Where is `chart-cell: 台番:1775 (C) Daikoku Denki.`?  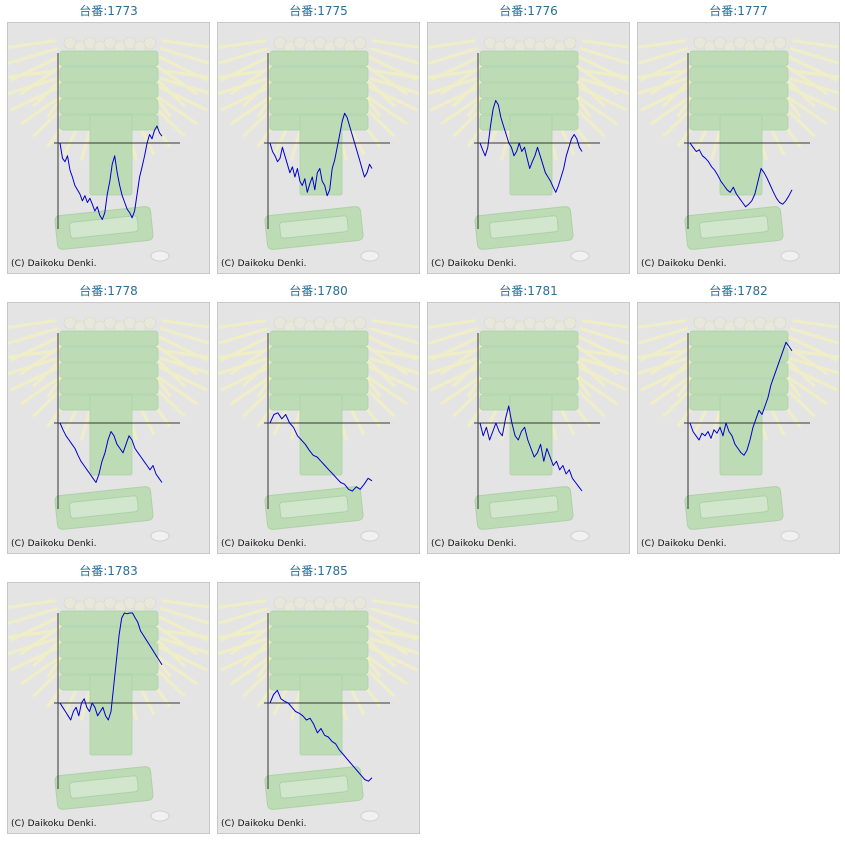
chart-cell: 台番:1775 (C) Daikoku Denki. is located at coordinates (318, 138).